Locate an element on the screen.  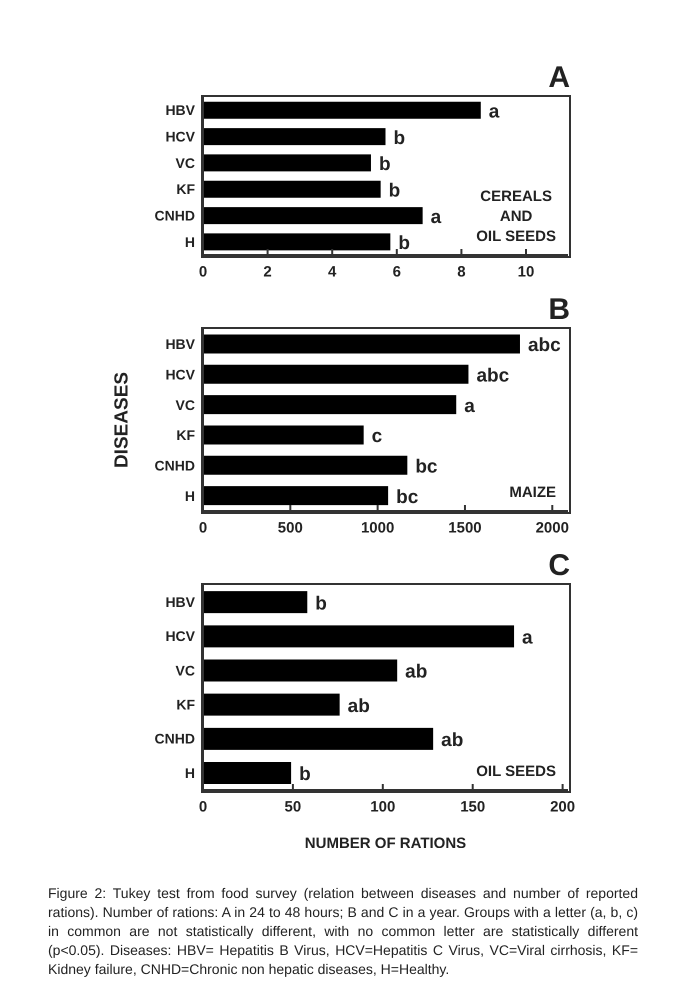
x-tick-label: 4 is located at coordinates (333, 272).